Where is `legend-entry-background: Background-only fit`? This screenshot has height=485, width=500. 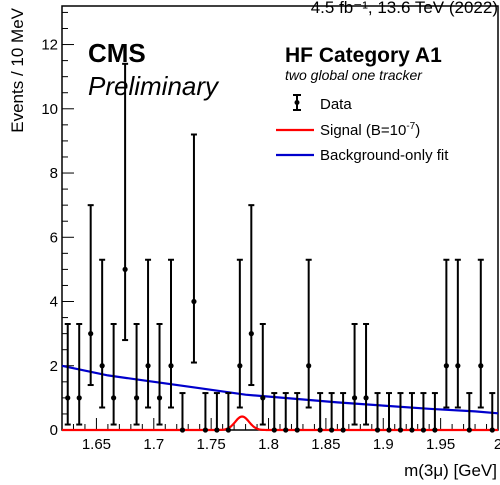
legend-entry-background: Background-only fit is located at coordinates (362, 155).